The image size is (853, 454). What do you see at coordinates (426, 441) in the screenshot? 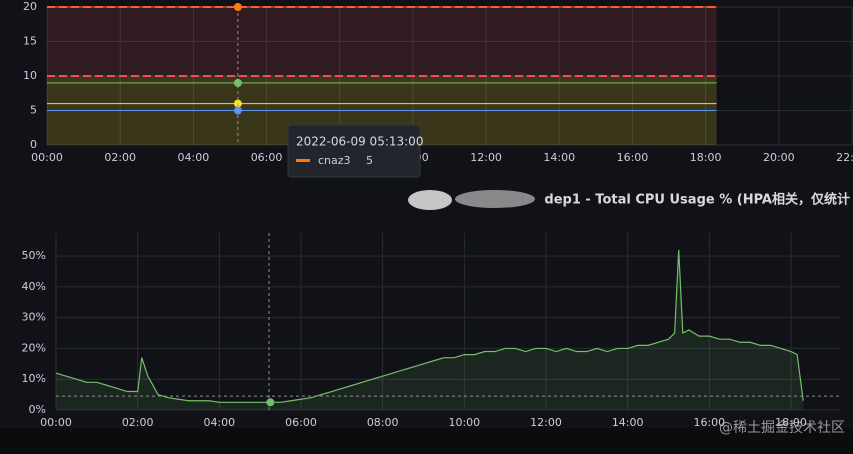
I see `bottom-bar` at bounding box center [426, 441].